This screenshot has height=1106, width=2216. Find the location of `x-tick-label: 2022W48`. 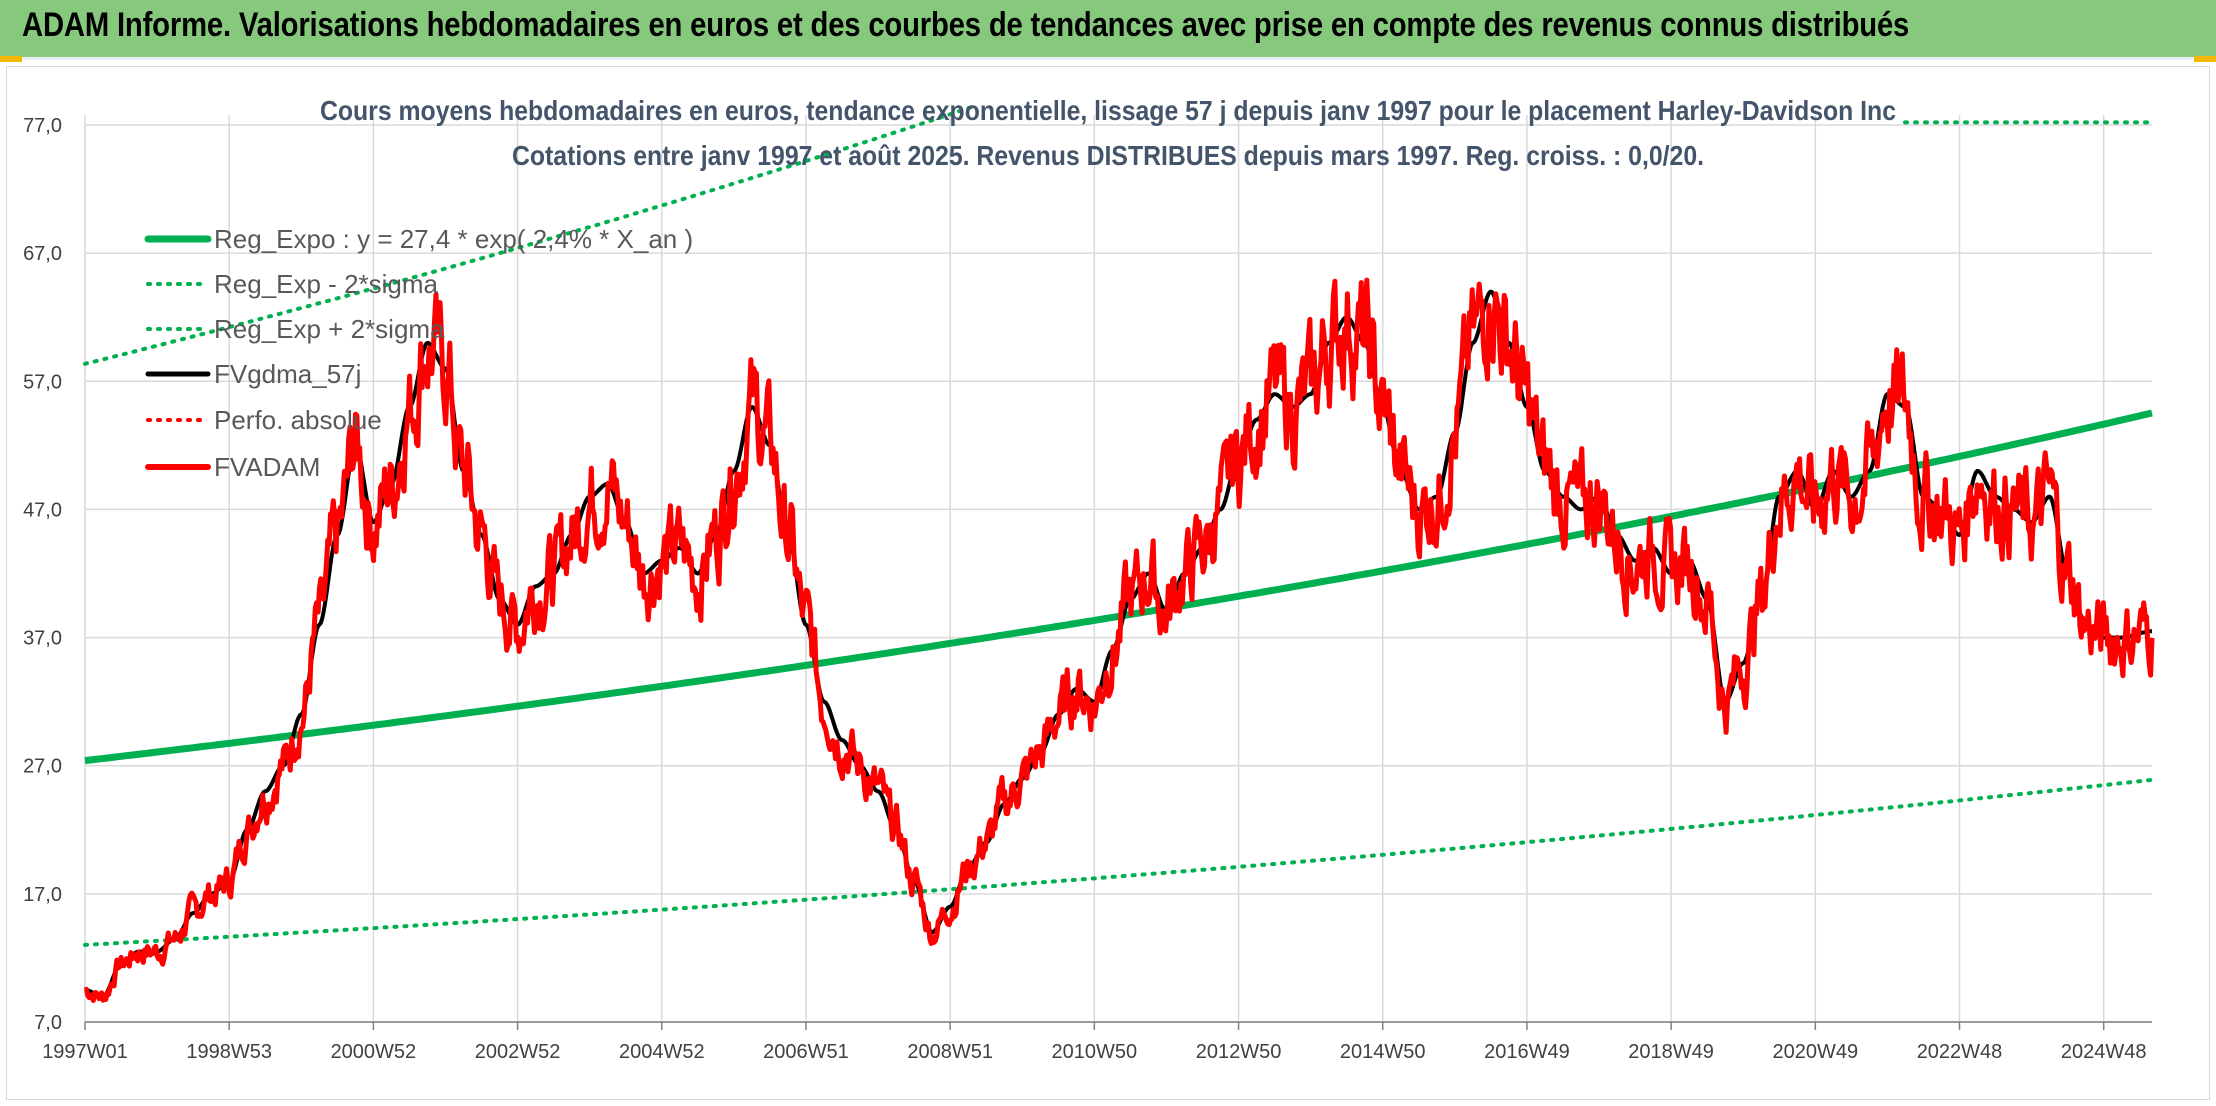

x-tick-label: 2022W48 is located at coordinates (1960, 1052).